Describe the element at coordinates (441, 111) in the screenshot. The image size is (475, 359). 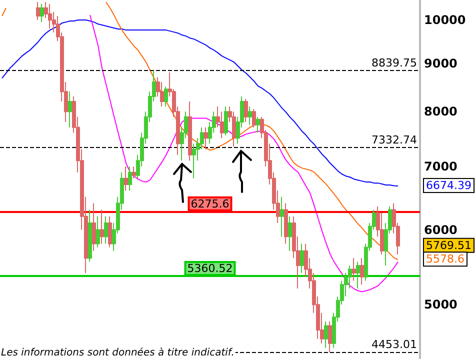
I see `y-tick-label: 8000` at that location.